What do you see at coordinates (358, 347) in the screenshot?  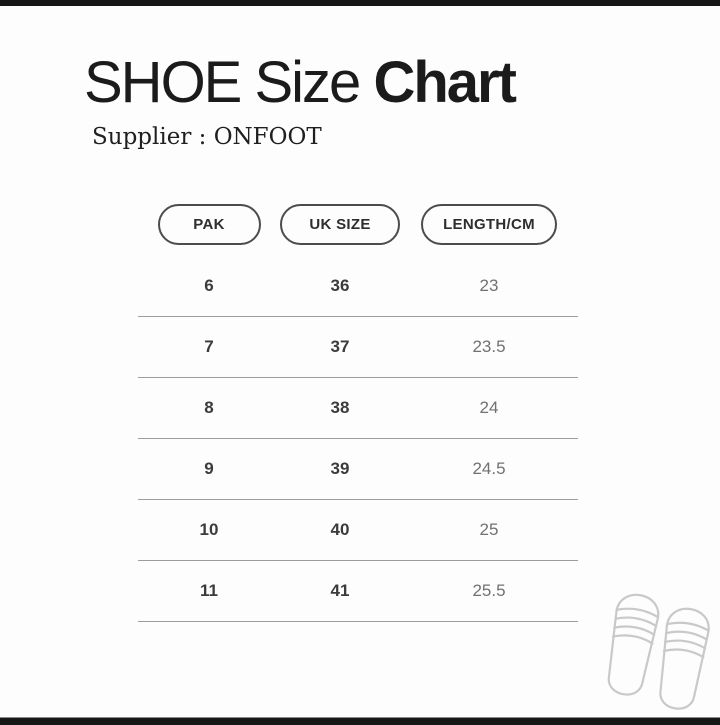 I see `table-row: 7 37 23.5` at bounding box center [358, 347].